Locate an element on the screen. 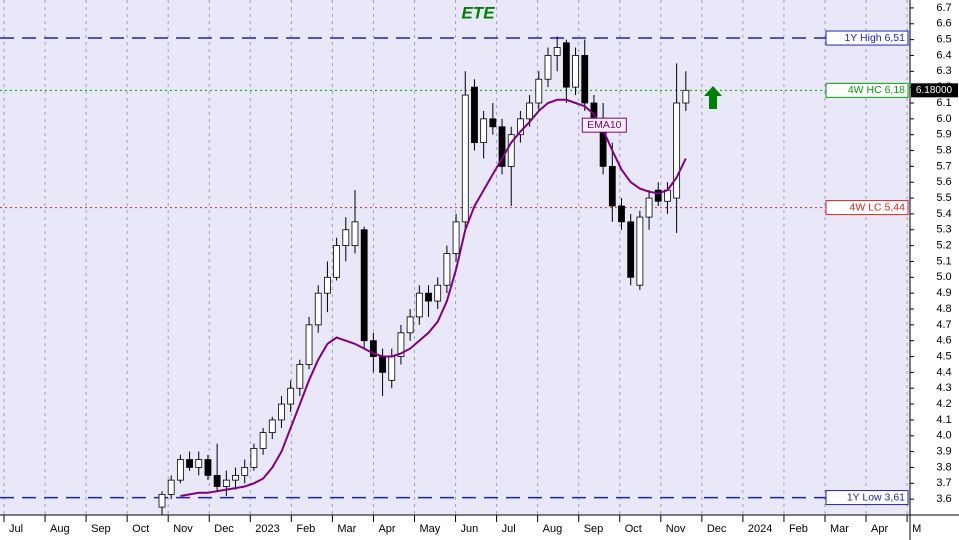  y-tick-label: 4.6 is located at coordinates (943, 341).